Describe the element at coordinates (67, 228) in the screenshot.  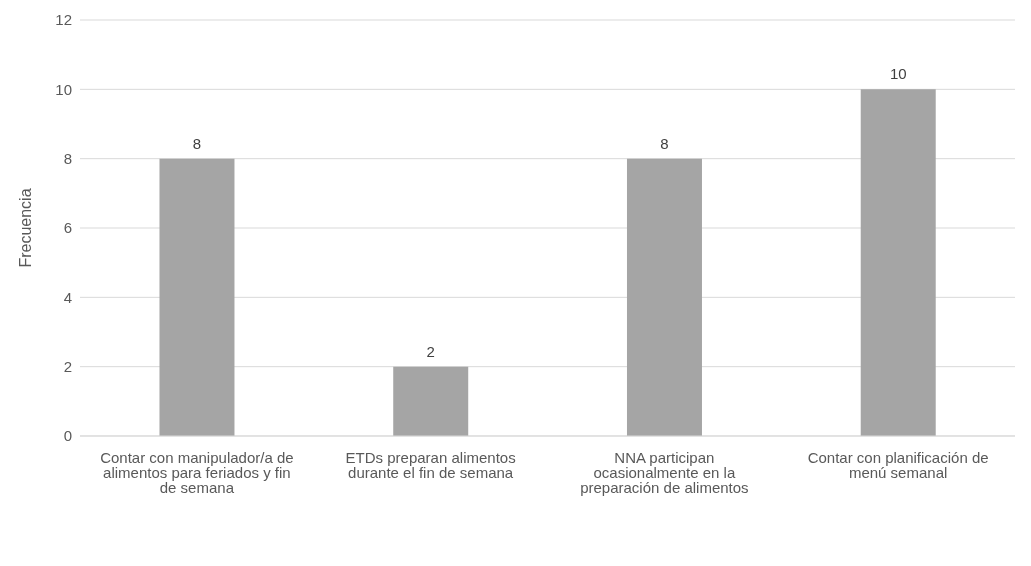
I see `y-tick-label: 6` at that location.